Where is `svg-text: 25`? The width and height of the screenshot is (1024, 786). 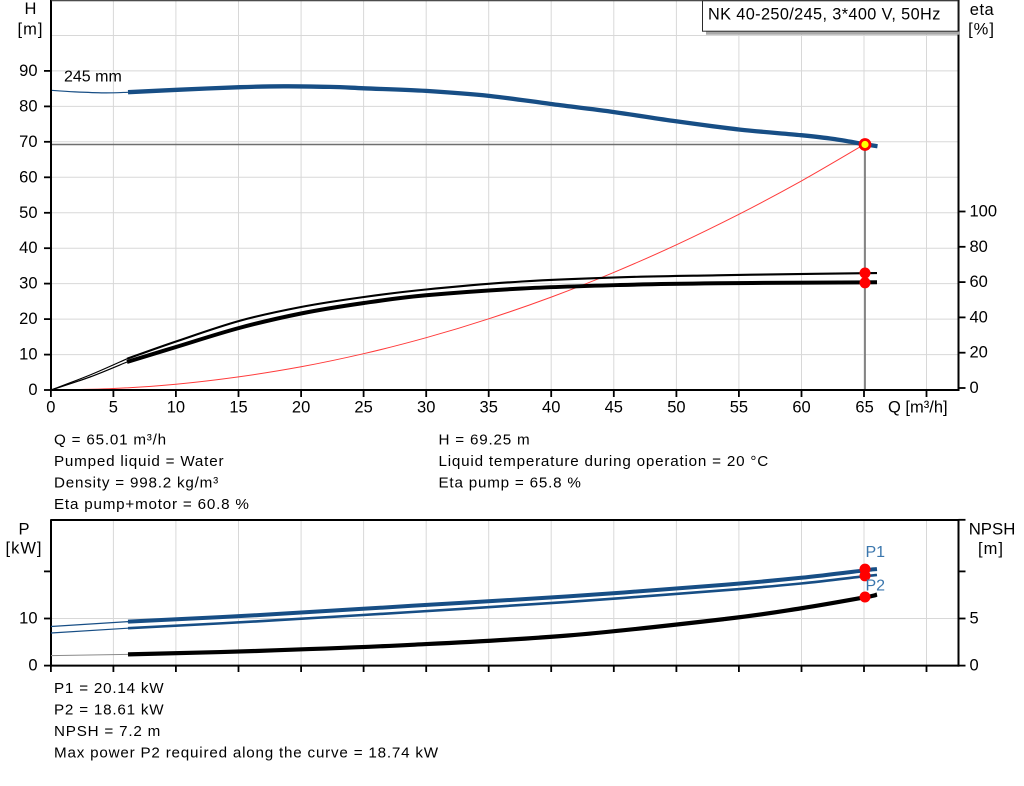
svg-text: 25 is located at coordinates (363, 408).